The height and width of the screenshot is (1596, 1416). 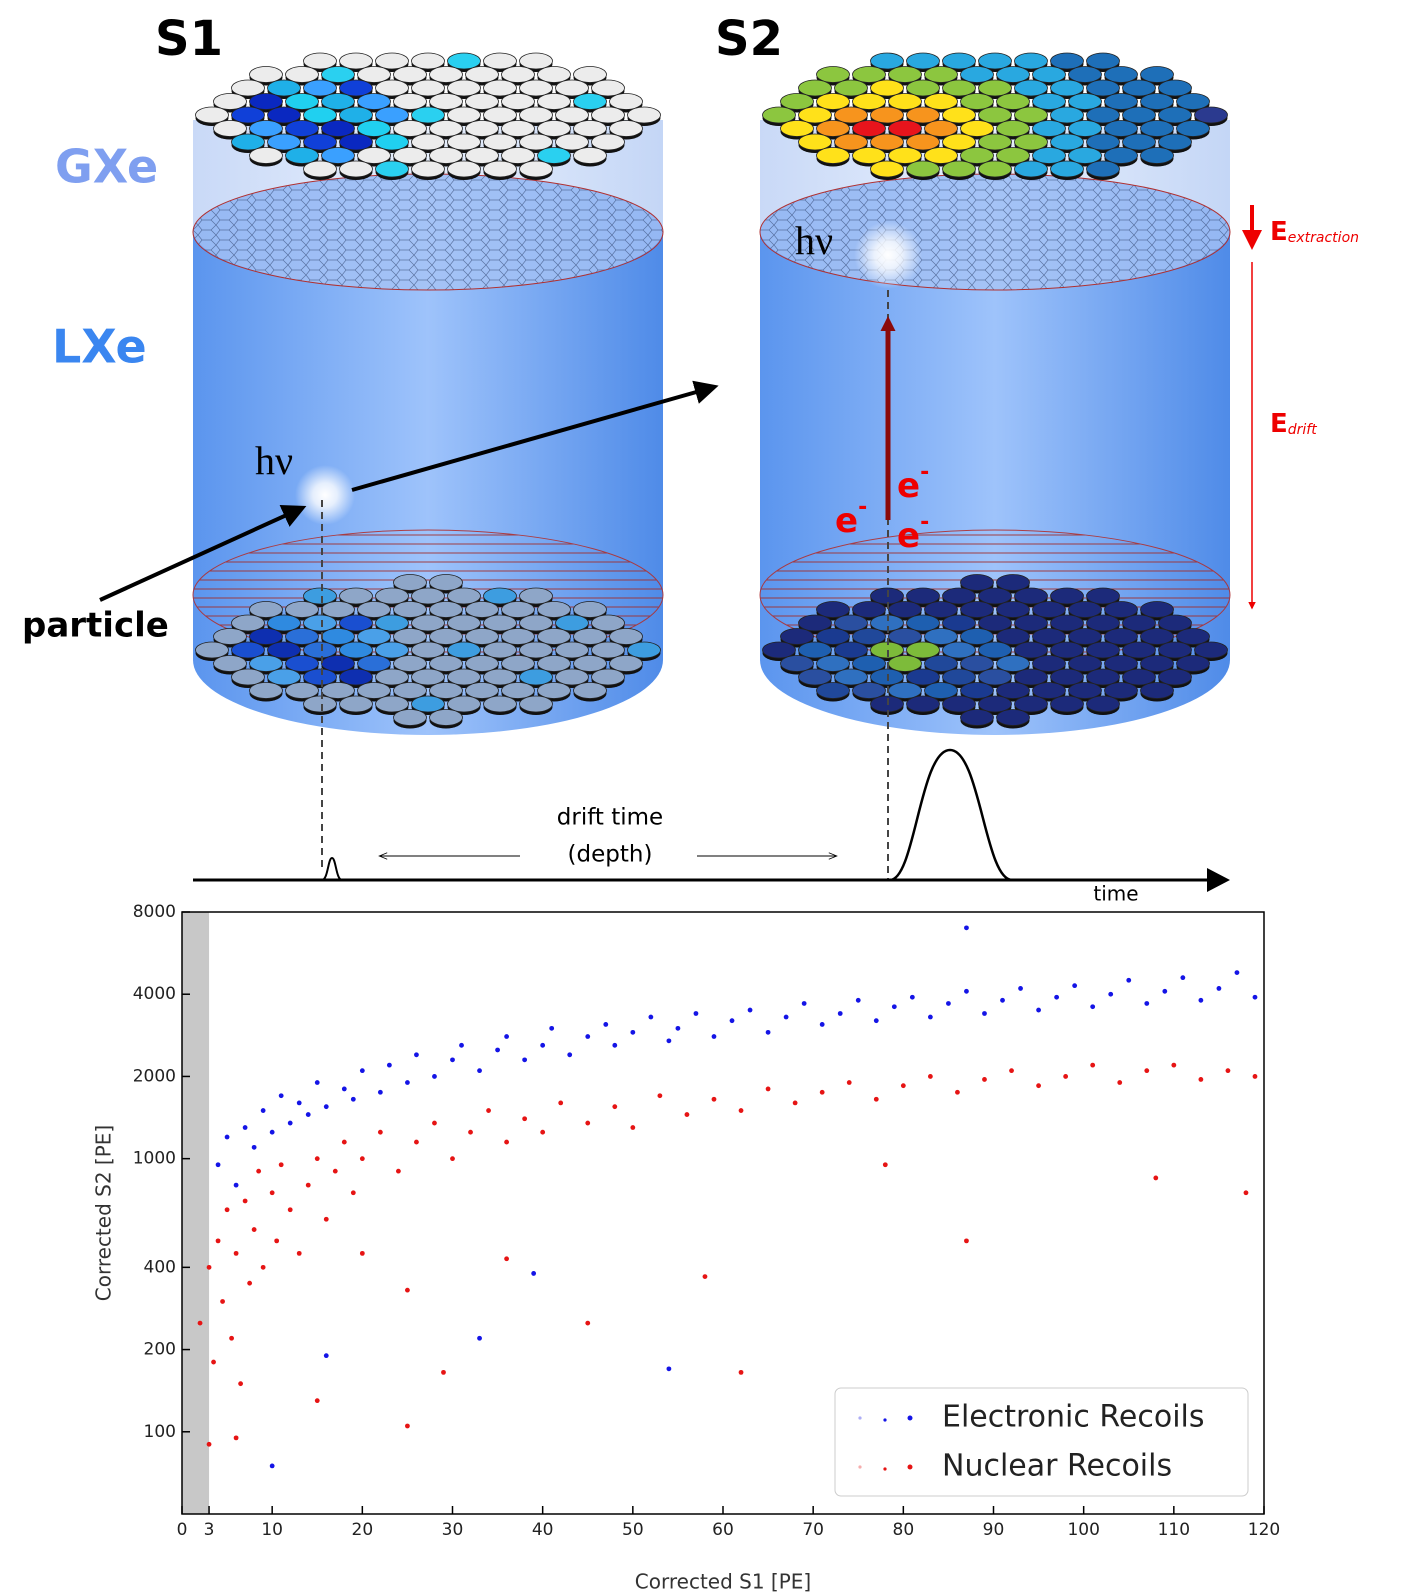 I want to click on x-tick-label: 110, so click(x=1174, y=1530).